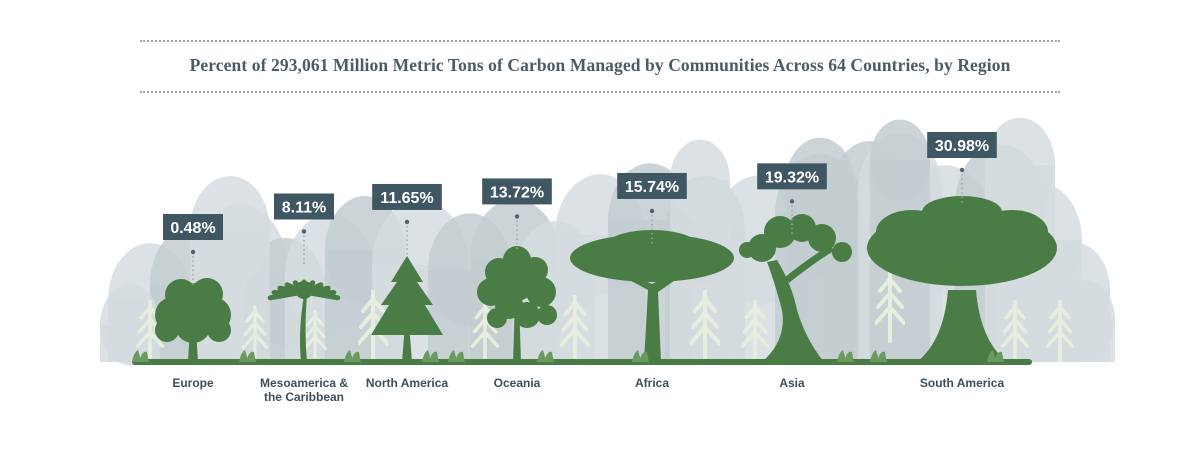 This screenshot has width=1200, height=449. I want to click on value-label-text: 11.65%, so click(406, 198).